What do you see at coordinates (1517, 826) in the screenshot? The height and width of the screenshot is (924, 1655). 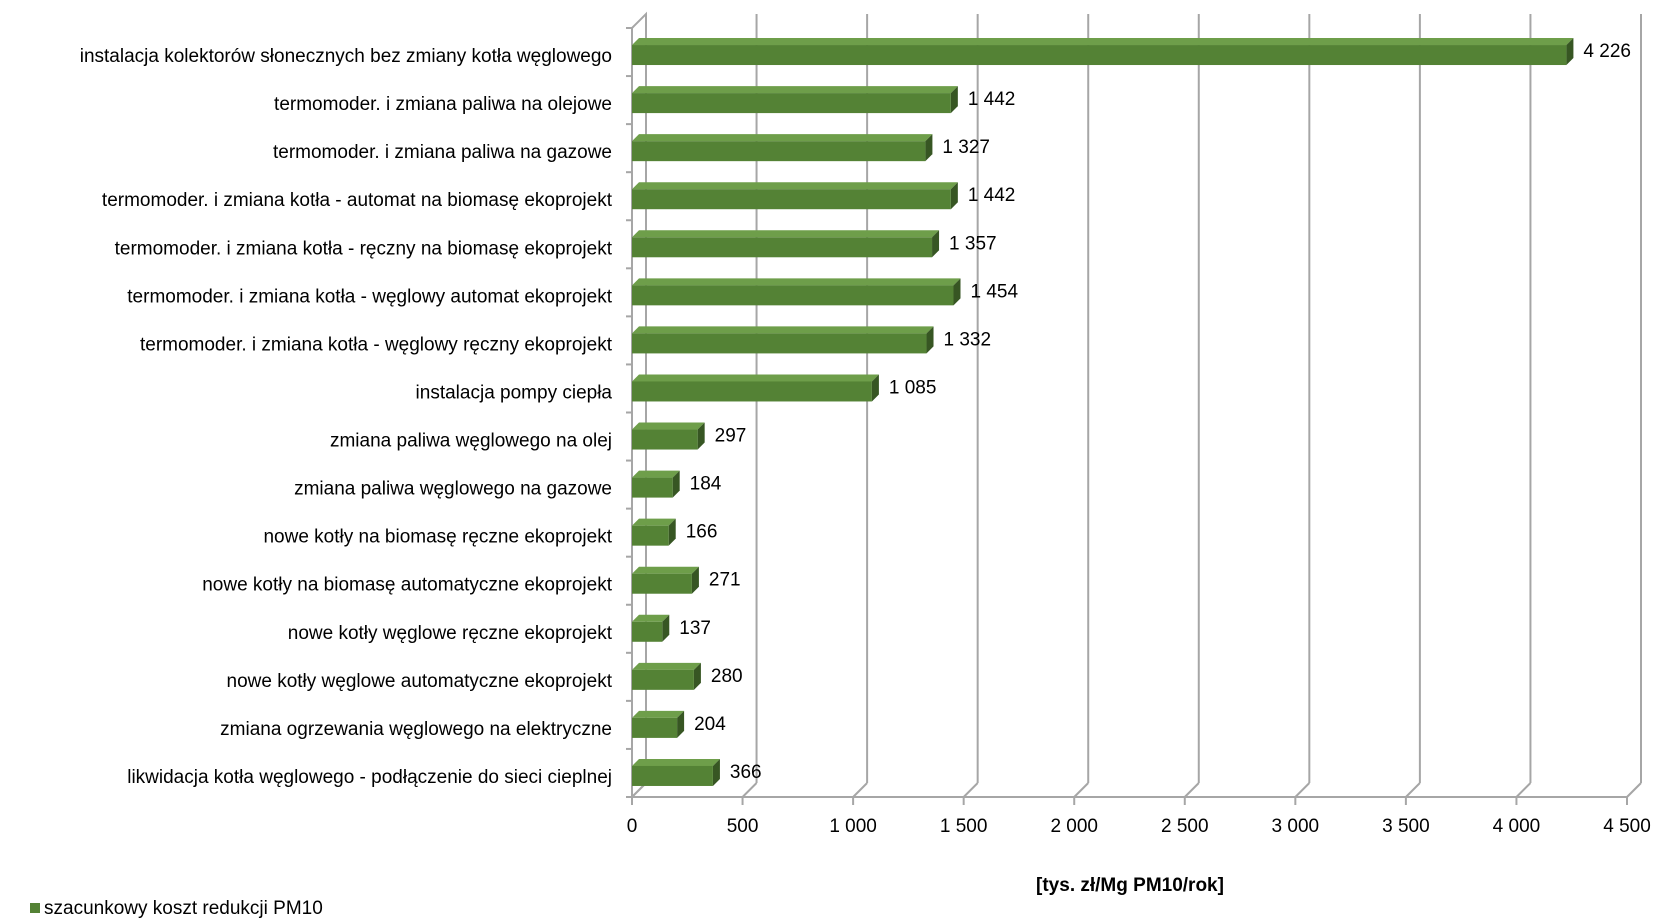 I see `x-tick-label: 4 000` at bounding box center [1517, 826].